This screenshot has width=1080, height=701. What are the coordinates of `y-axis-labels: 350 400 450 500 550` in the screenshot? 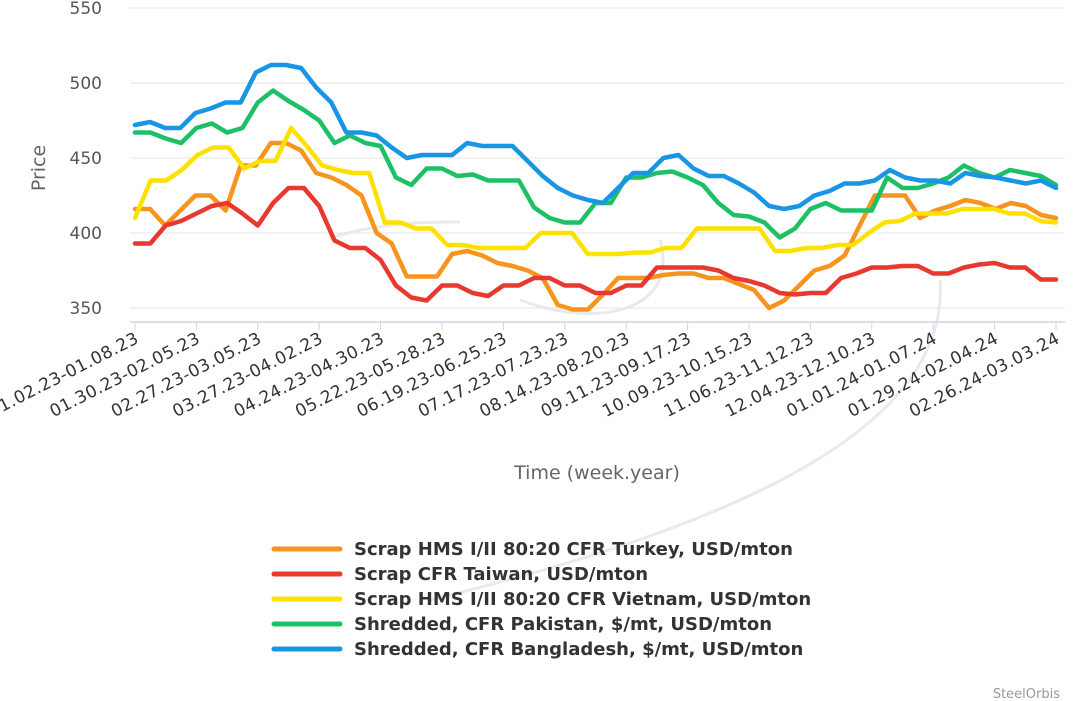 It's located at (86, 159).